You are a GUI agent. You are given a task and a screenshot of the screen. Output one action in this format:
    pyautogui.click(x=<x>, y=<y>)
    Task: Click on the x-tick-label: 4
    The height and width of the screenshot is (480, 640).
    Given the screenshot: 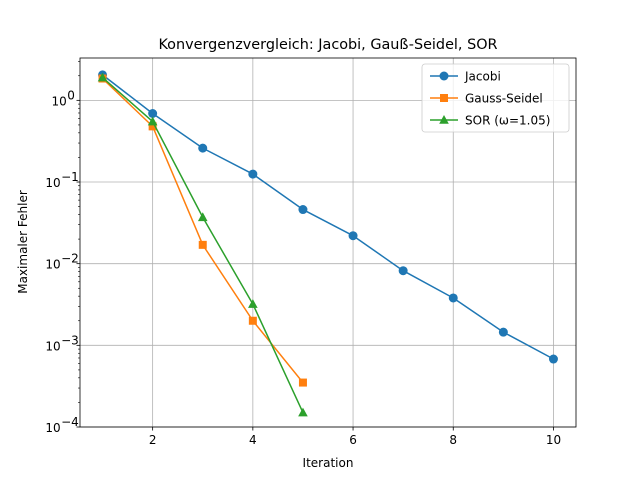 What is the action you would take?
    pyautogui.click(x=253, y=440)
    